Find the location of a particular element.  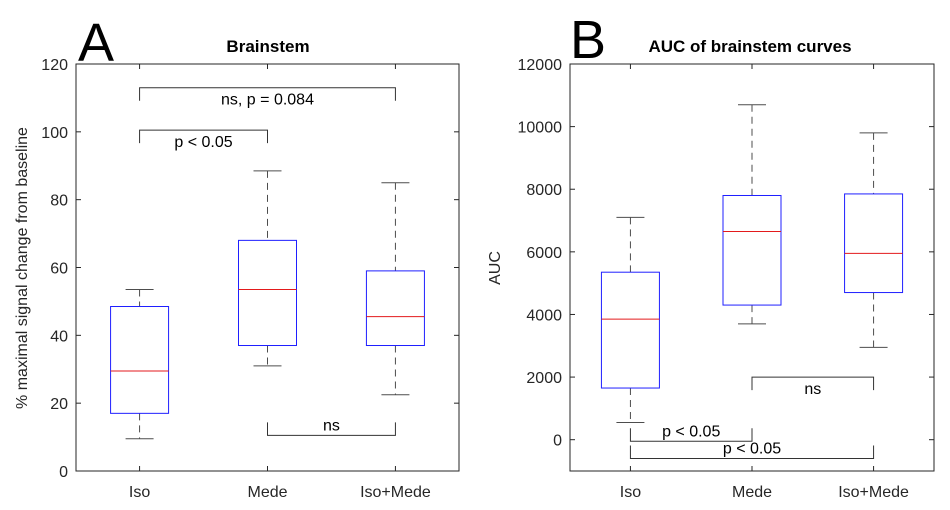

significance-label: ns, p = 0.084 is located at coordinates (267, 100).